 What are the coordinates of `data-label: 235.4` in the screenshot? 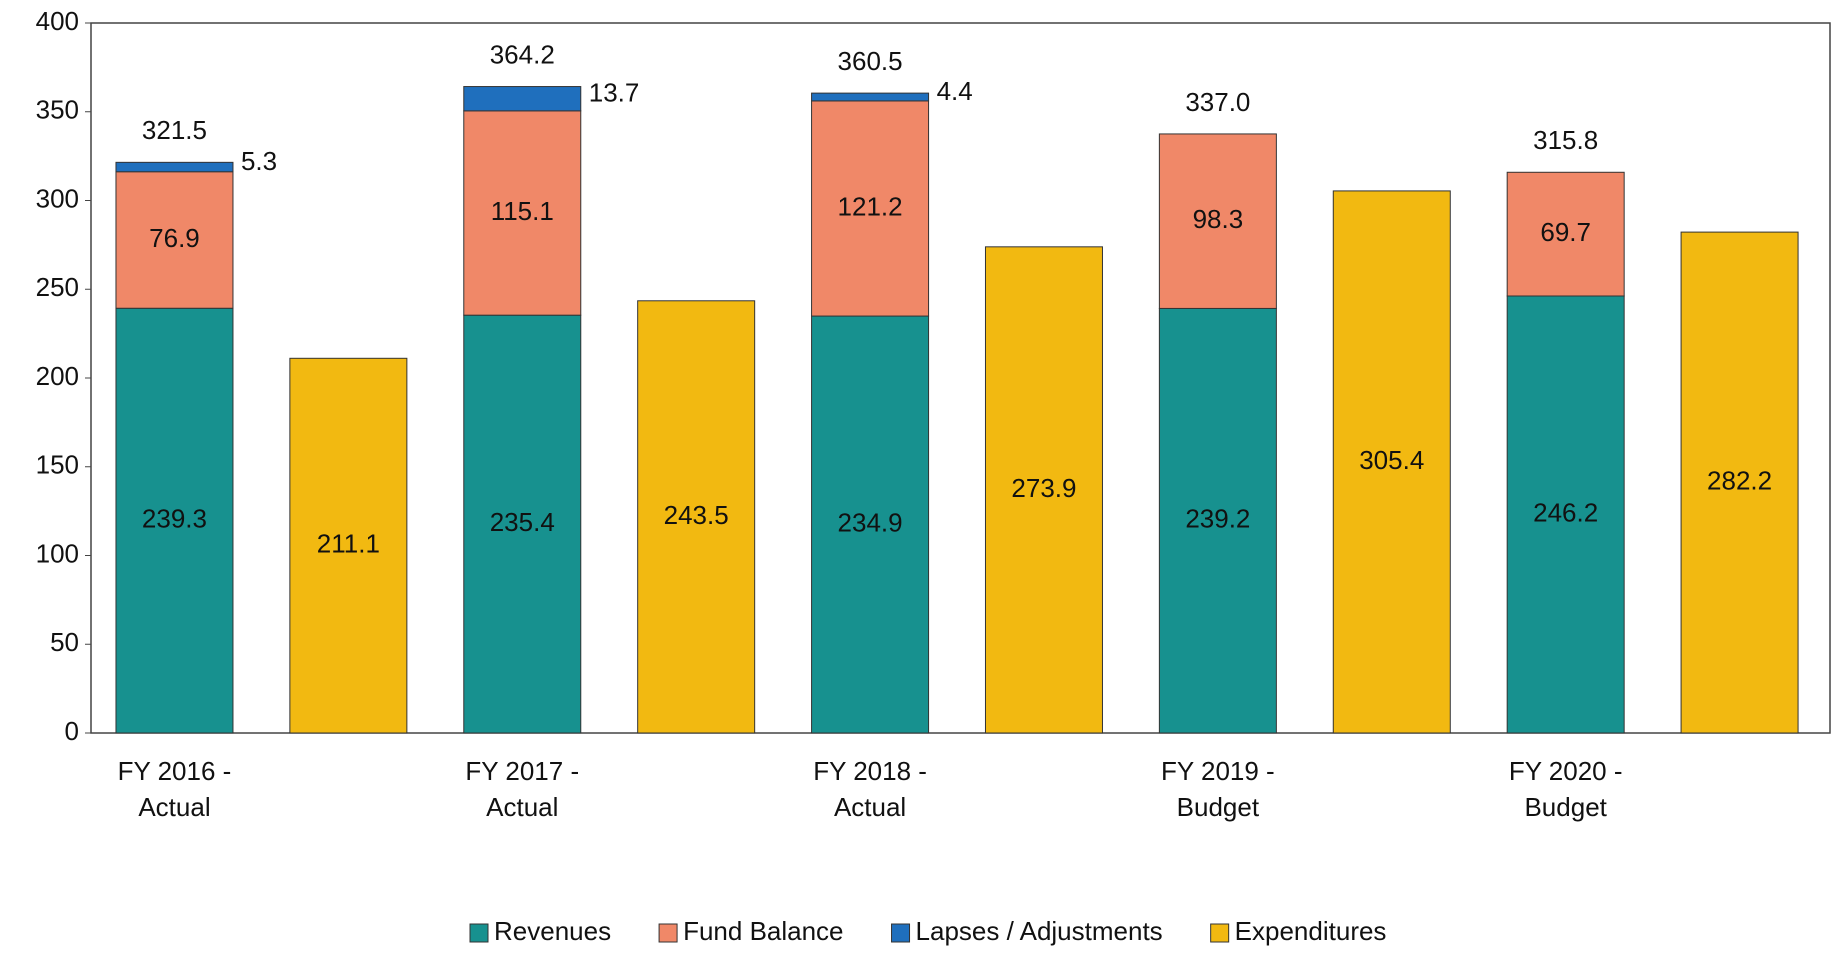 It's located at (522, 522).